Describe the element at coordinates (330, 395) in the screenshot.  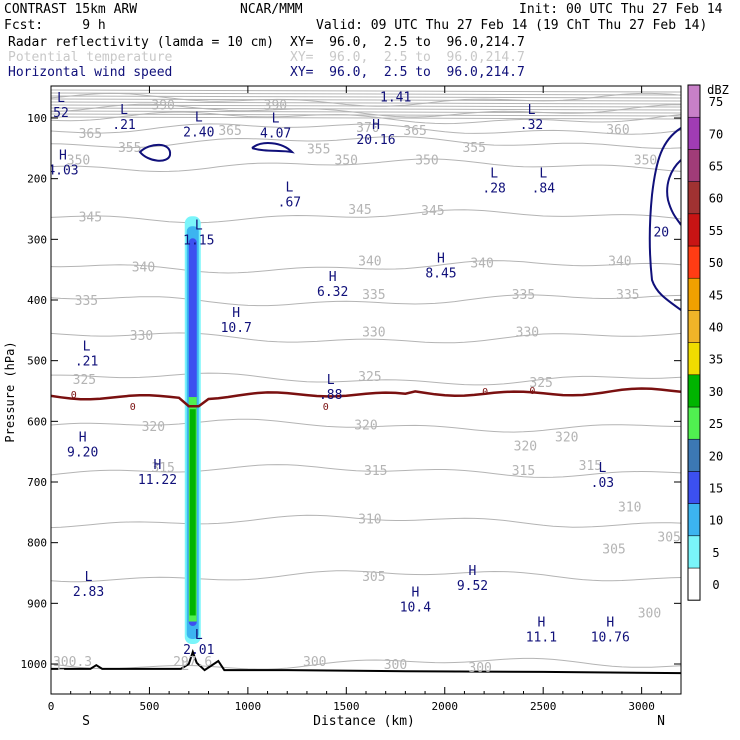
I see `wind-extremum-value: .88` at that location.